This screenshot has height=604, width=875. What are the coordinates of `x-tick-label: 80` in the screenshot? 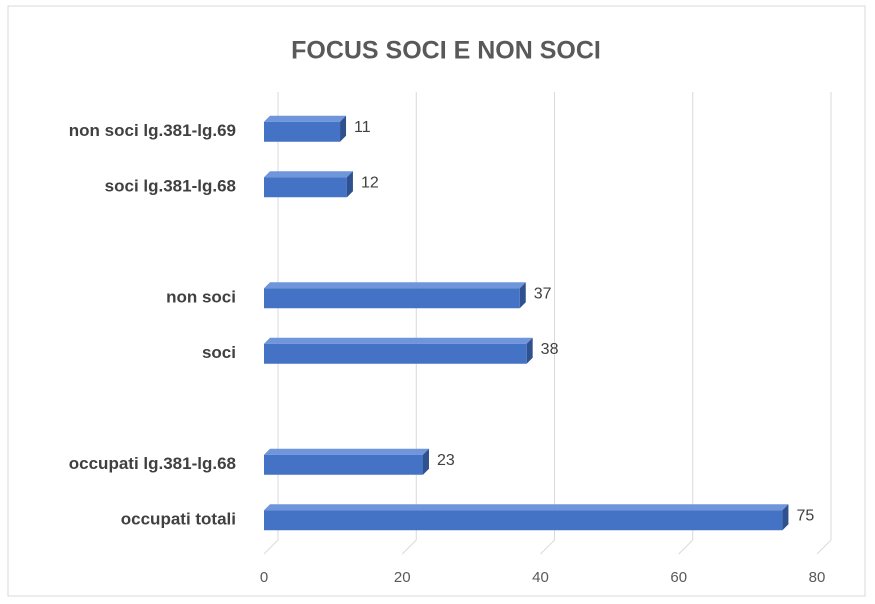 It's located at (817, 577).